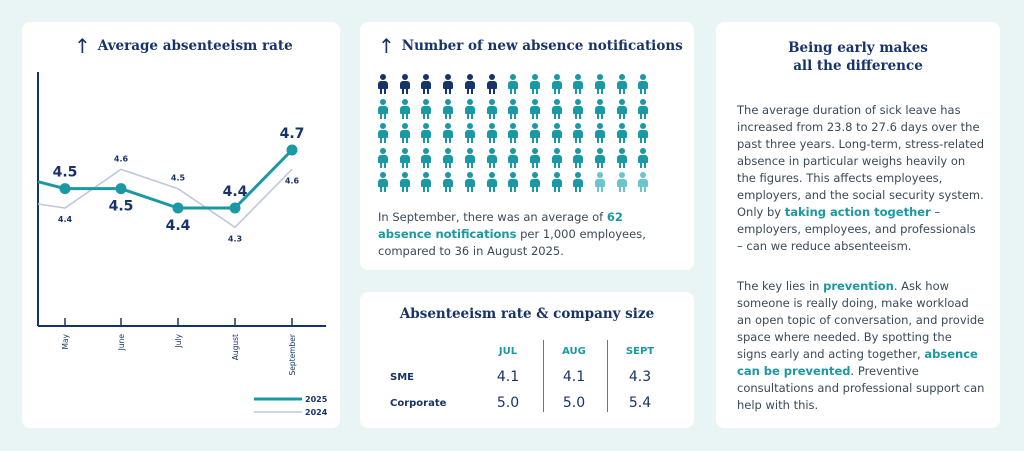  Describe the element at coordinates (195, 46) in the screenshot. I see `chart-title-text: Average absenteeism rate` at that location.